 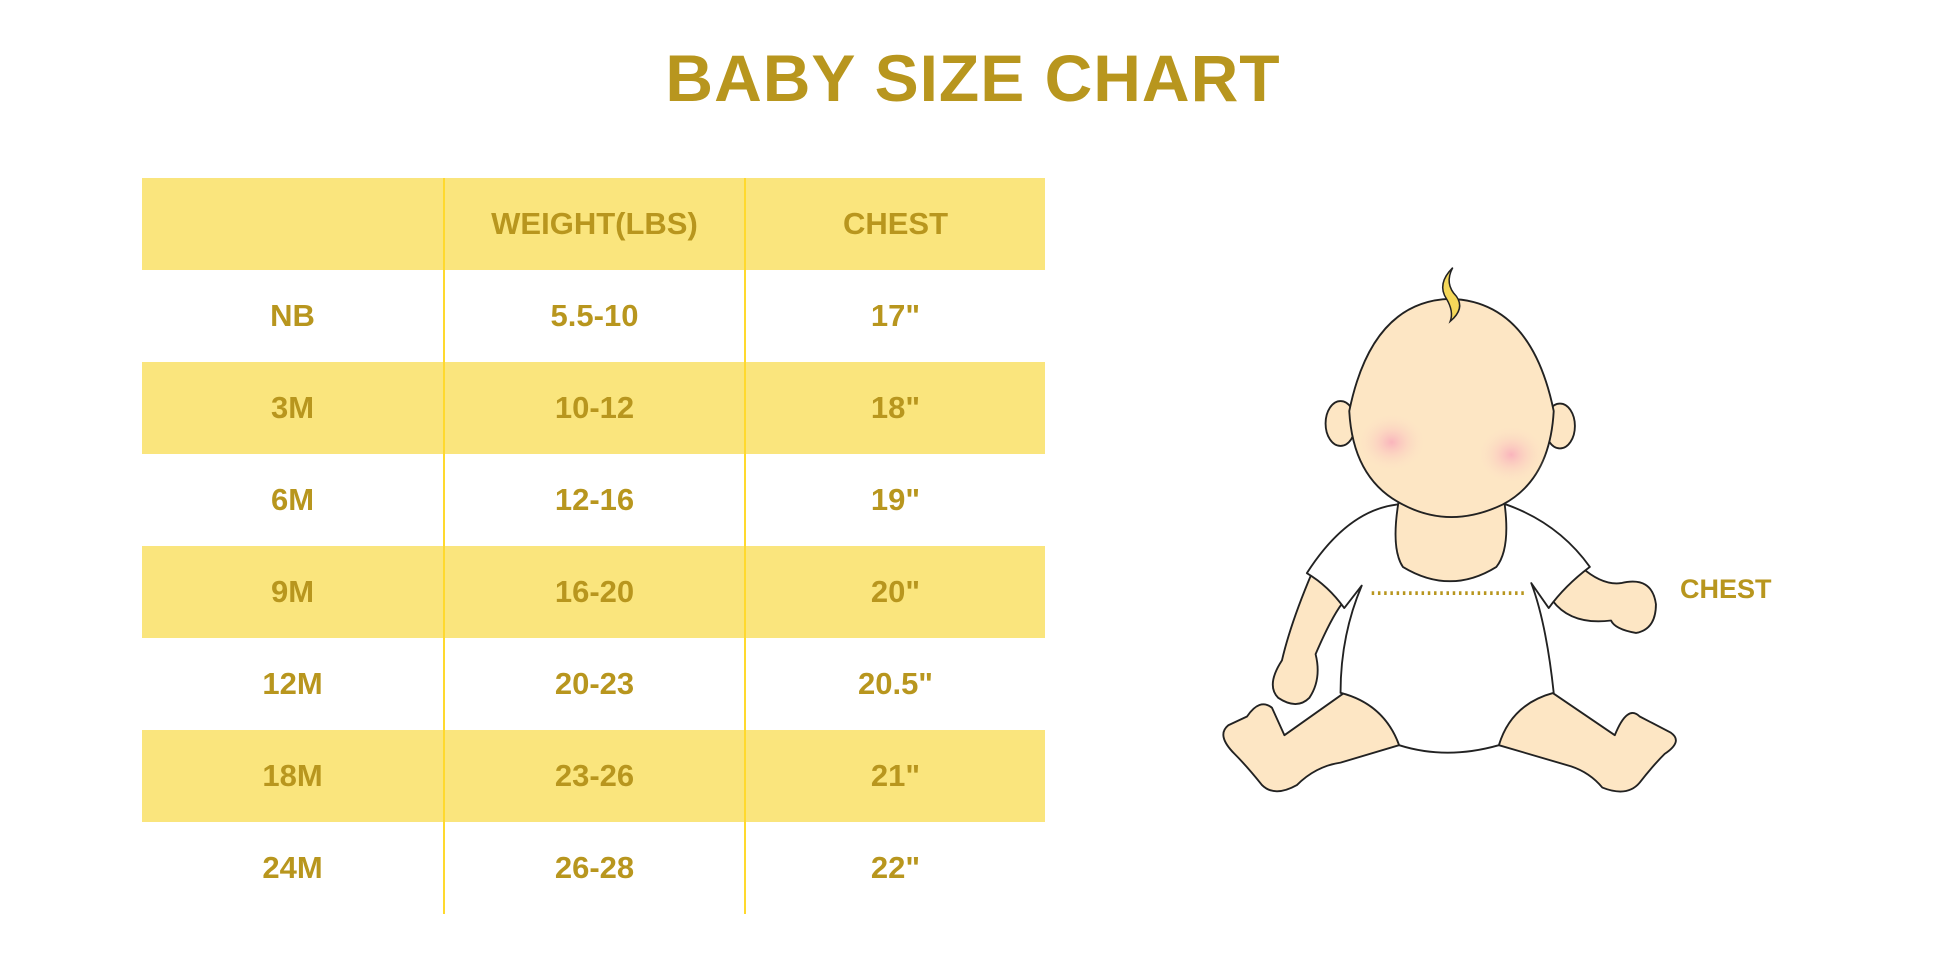 I want to click on cell-chest: 19", so click(x=894, y=500).